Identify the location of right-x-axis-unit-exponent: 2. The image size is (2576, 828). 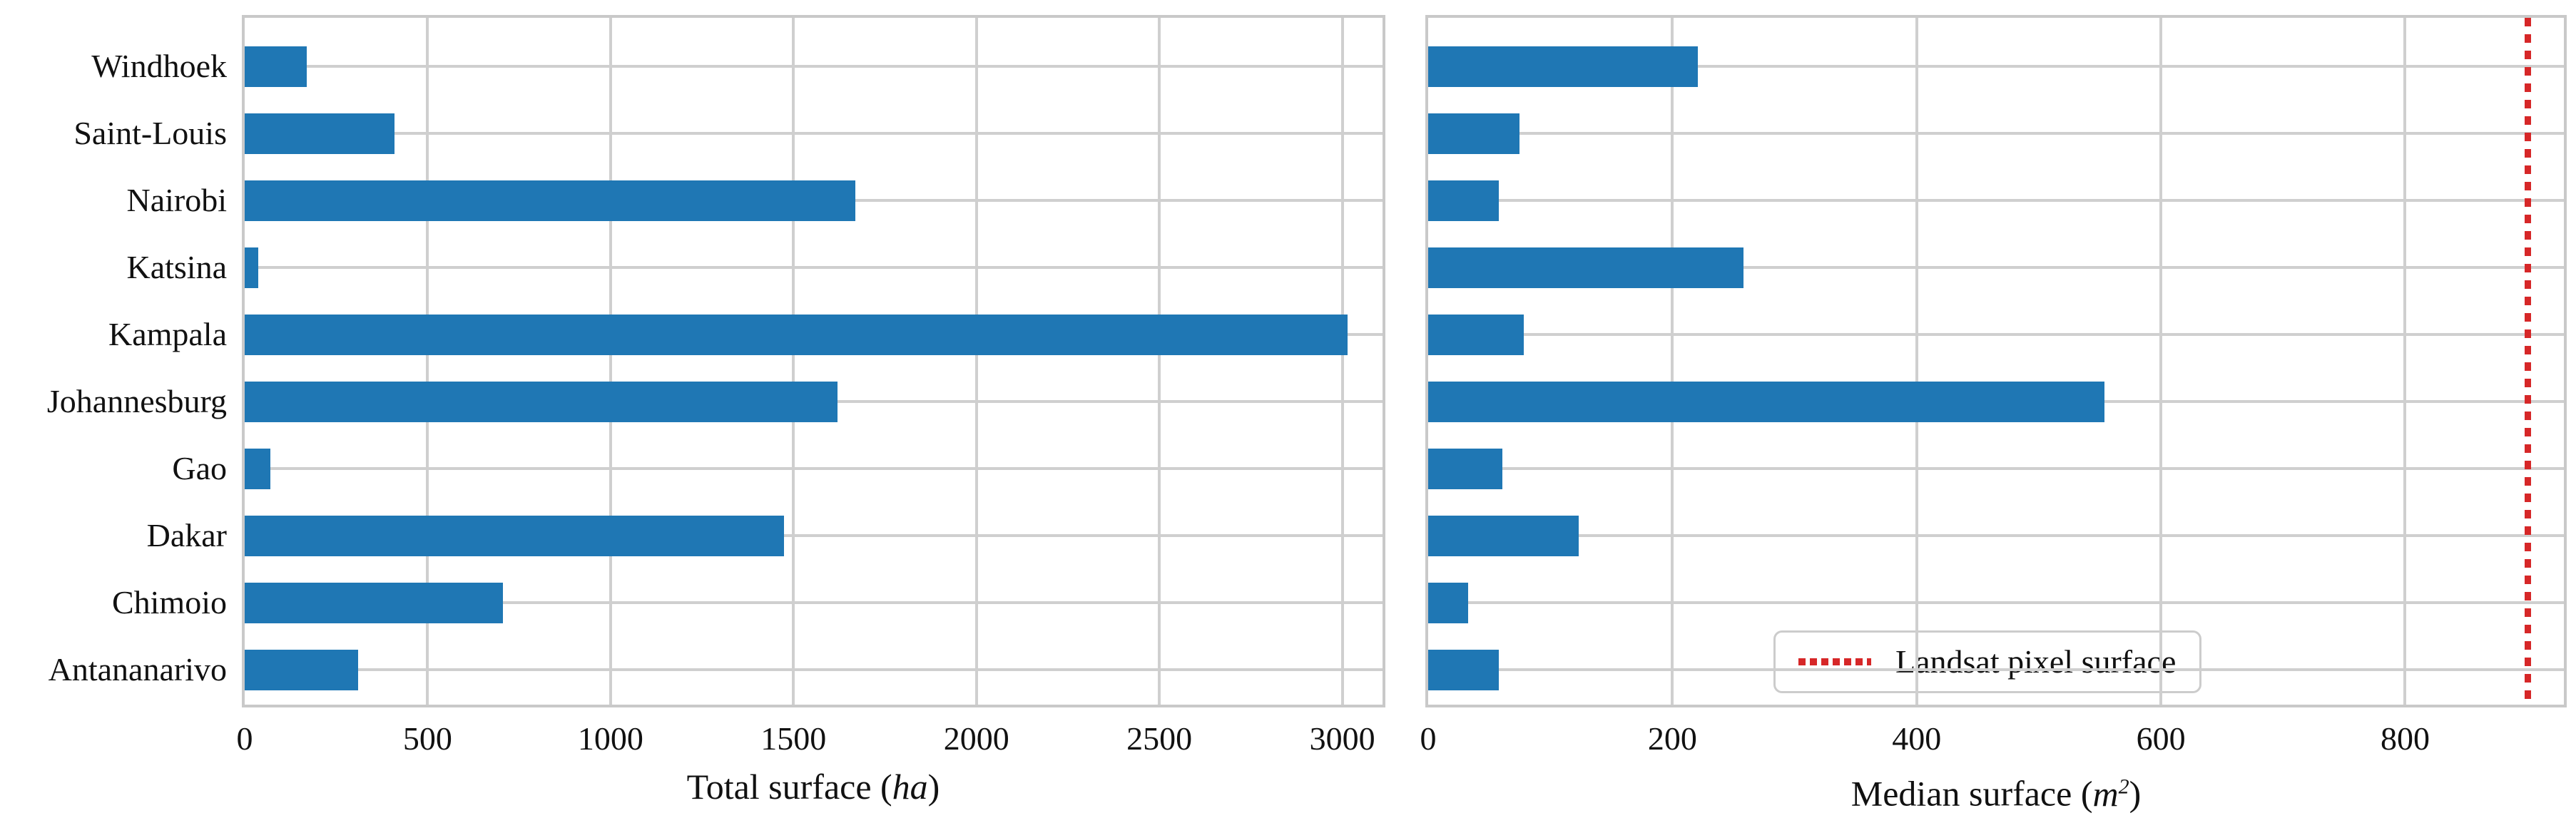
(2123, 787).